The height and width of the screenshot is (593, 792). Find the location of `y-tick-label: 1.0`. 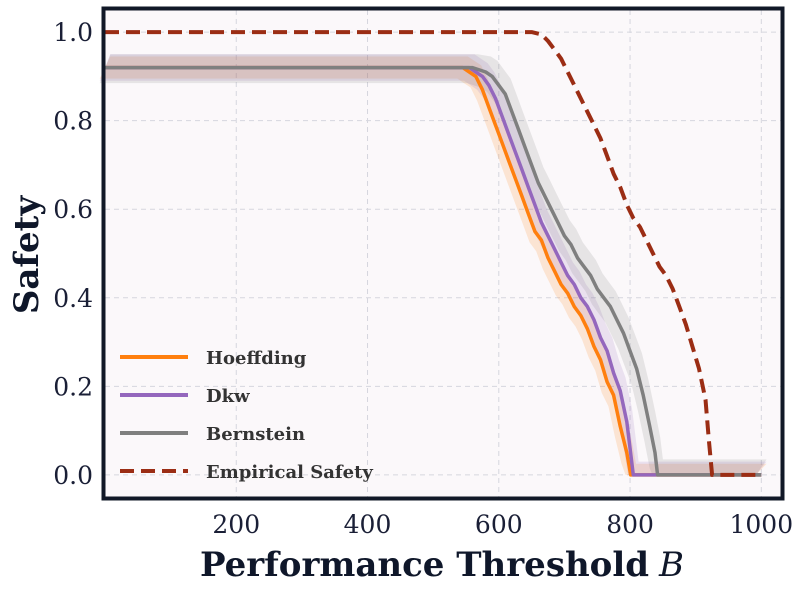

y-tick-label: 1.0 is located at coordinates (73, 32).